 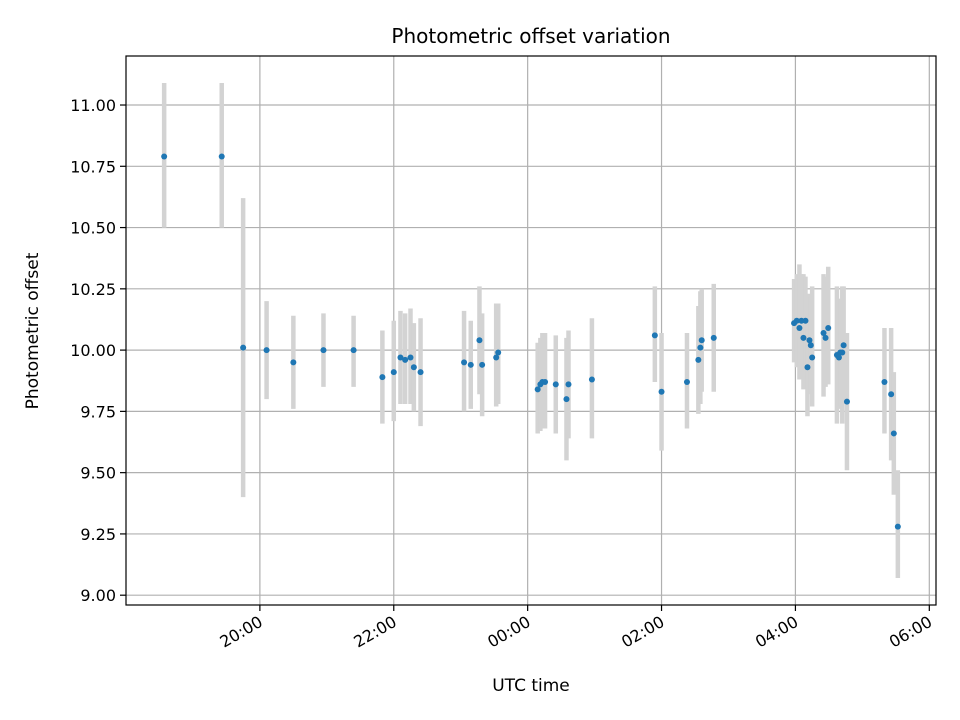 I want to click on y-axis-label: Photometric offset, so click(x=33, y=330).